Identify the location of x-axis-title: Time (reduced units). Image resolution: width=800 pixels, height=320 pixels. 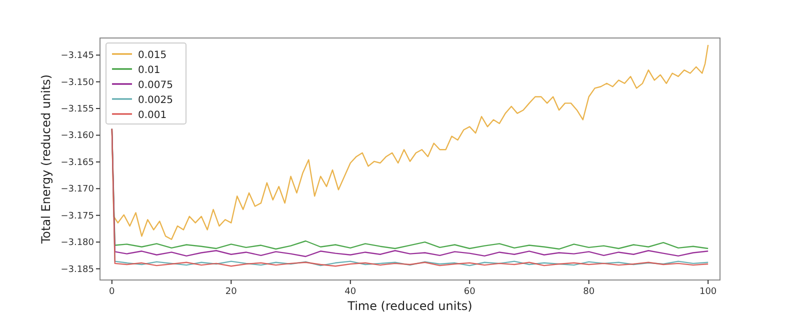
(409, 306).